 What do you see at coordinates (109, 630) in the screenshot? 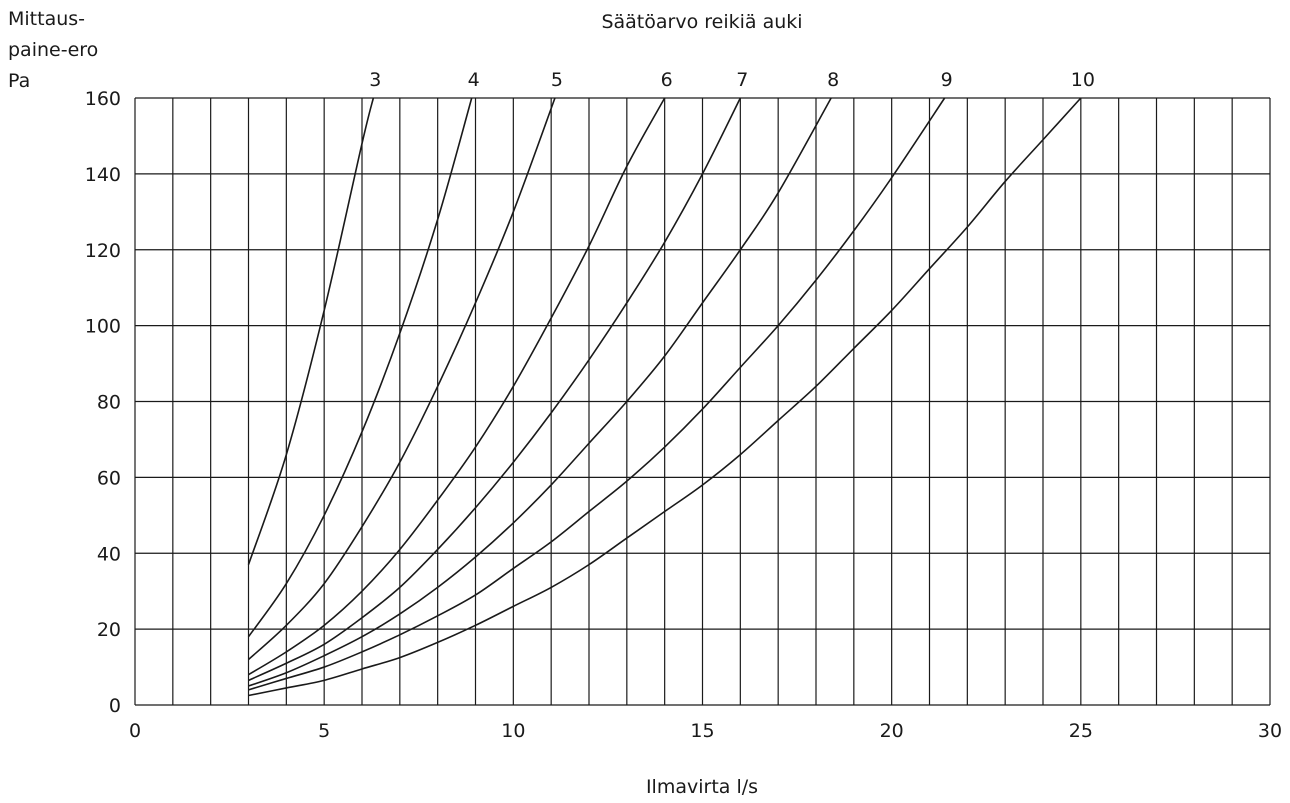
I see `y-tick-label: 20` at bounding box center [109, 630].